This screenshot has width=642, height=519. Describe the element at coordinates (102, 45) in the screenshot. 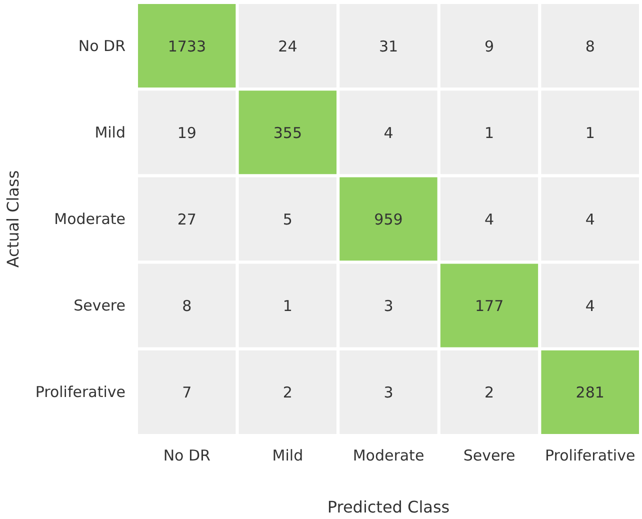

I see `y-tick-label: No DR` at that location.